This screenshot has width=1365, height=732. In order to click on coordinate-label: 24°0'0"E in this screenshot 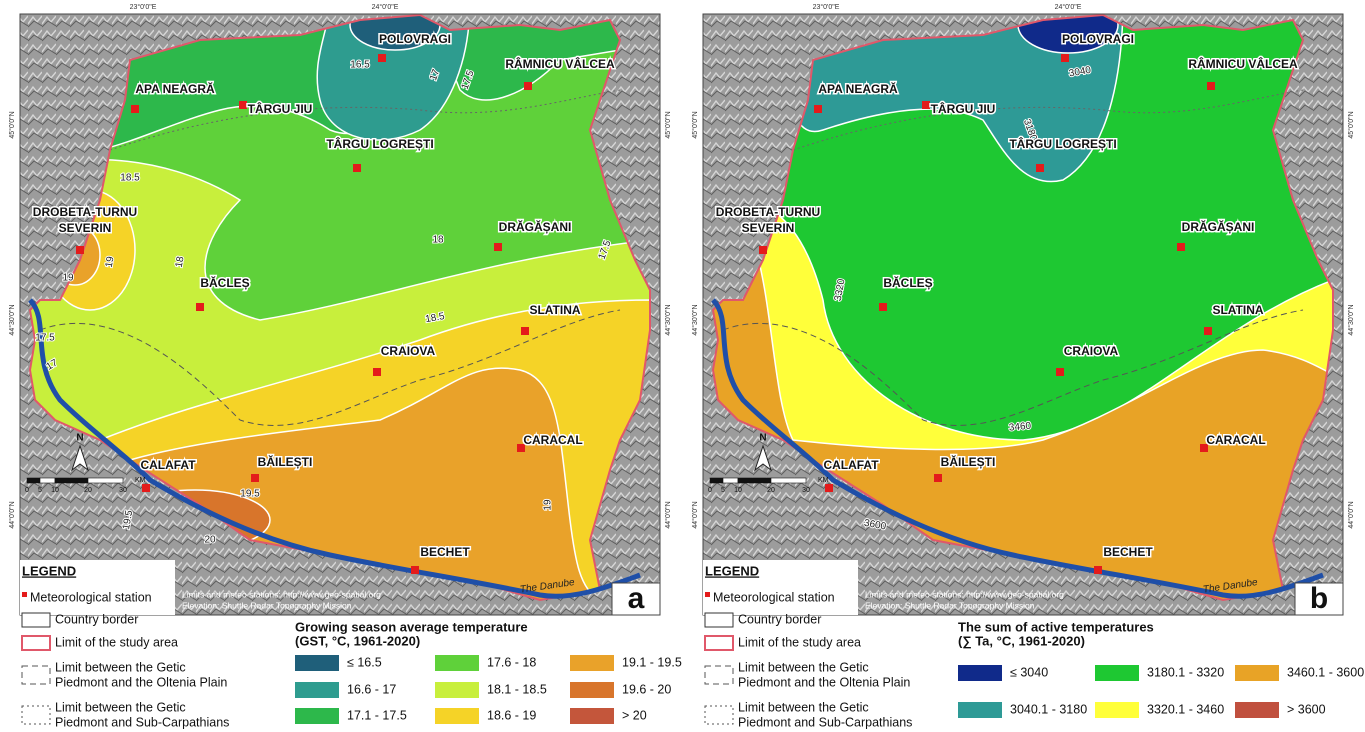, I will do `click(385, 7)`.